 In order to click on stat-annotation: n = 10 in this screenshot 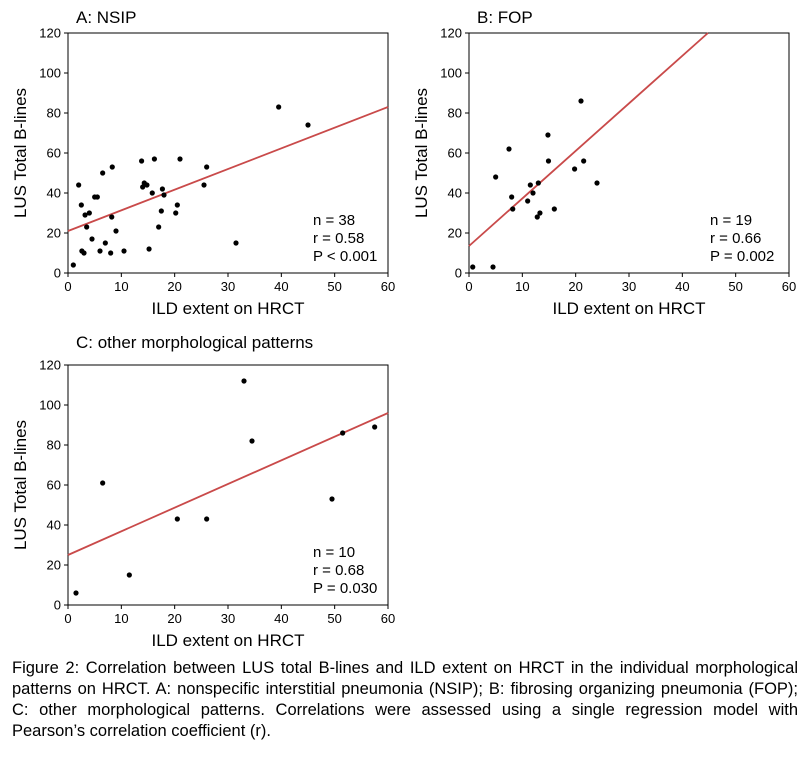, I will do `click(334, 552)`.